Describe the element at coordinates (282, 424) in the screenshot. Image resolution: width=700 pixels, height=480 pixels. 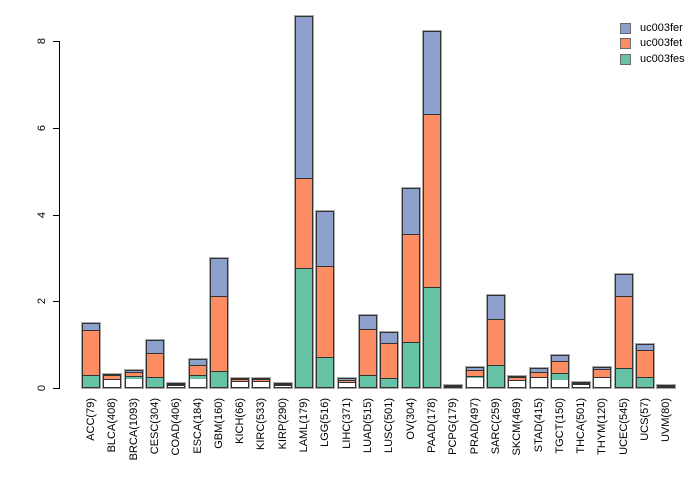
I see `x-axis-label-kirp: KIRP(290)` at that location.